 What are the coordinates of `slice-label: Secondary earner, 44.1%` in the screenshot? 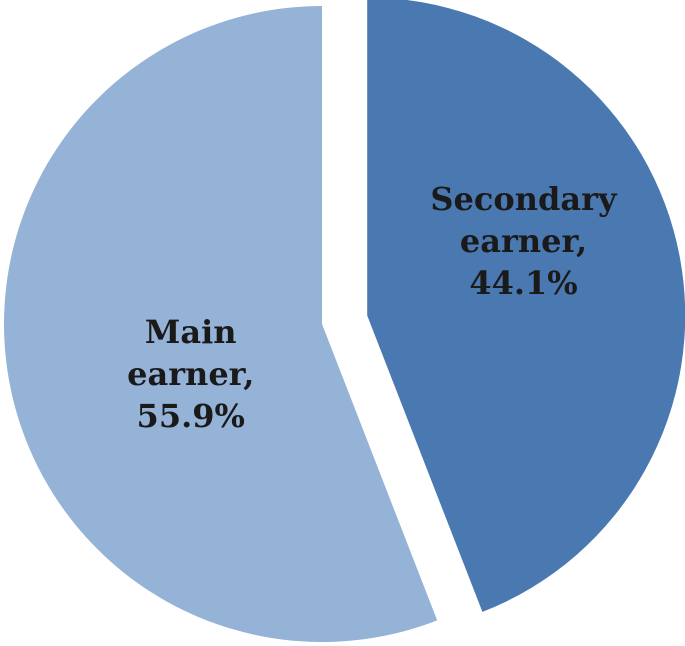 It's located at (523, 241).